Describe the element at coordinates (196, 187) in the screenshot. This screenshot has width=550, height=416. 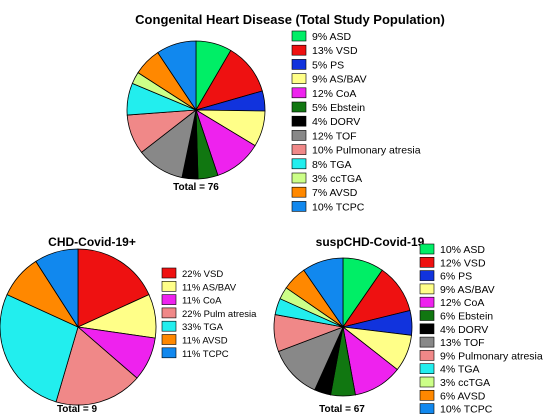
I see `total-label: Total = 76` at that location.